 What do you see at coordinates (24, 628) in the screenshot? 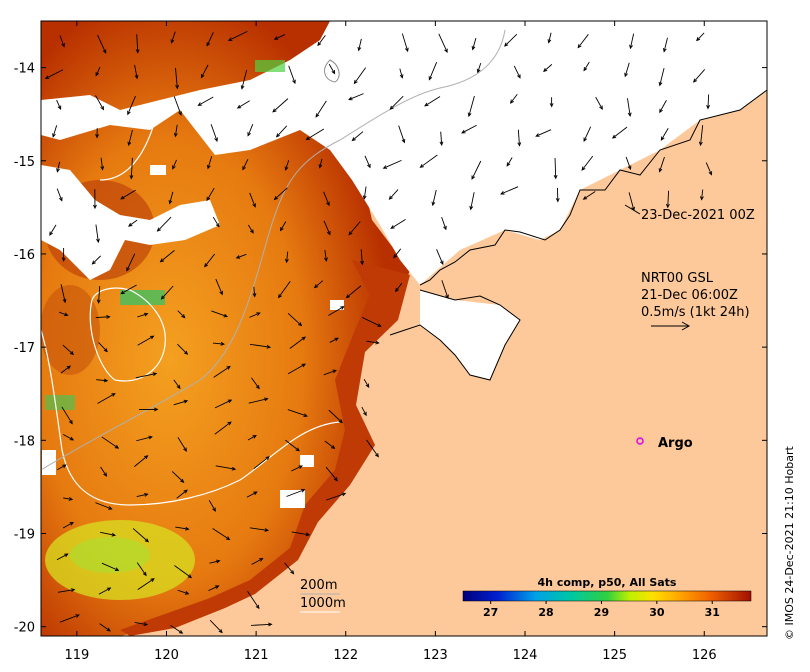
I see `y-tick-label: -20` at bounding box center [24, 628].